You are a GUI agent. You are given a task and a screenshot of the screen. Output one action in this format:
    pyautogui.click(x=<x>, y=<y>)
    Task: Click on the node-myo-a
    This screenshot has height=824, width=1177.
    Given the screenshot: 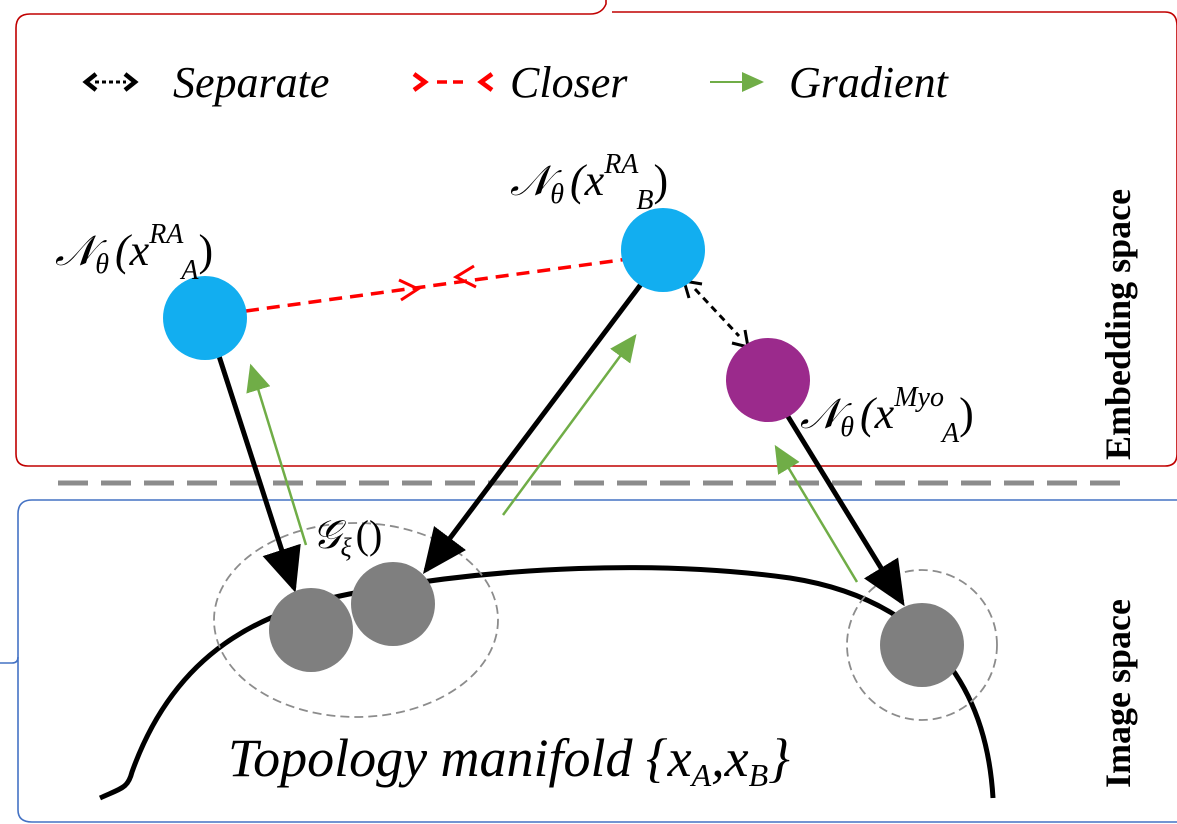 What is the action you would take?
    pyautogui.click(x=768, y=380)
    